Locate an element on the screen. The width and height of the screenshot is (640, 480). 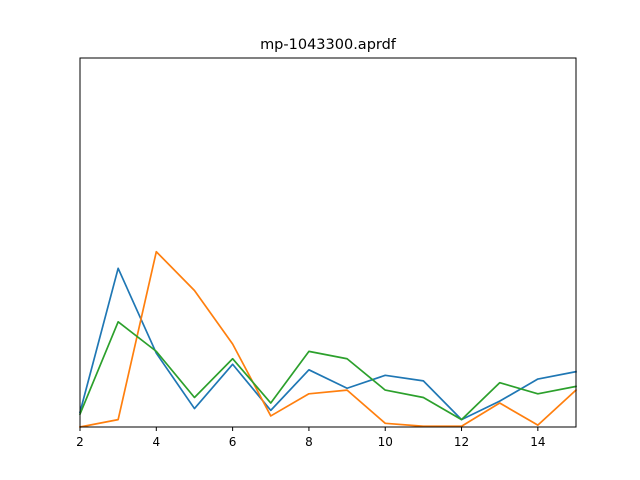
x-tick-label: 8 is located at coordinates (309, 442).